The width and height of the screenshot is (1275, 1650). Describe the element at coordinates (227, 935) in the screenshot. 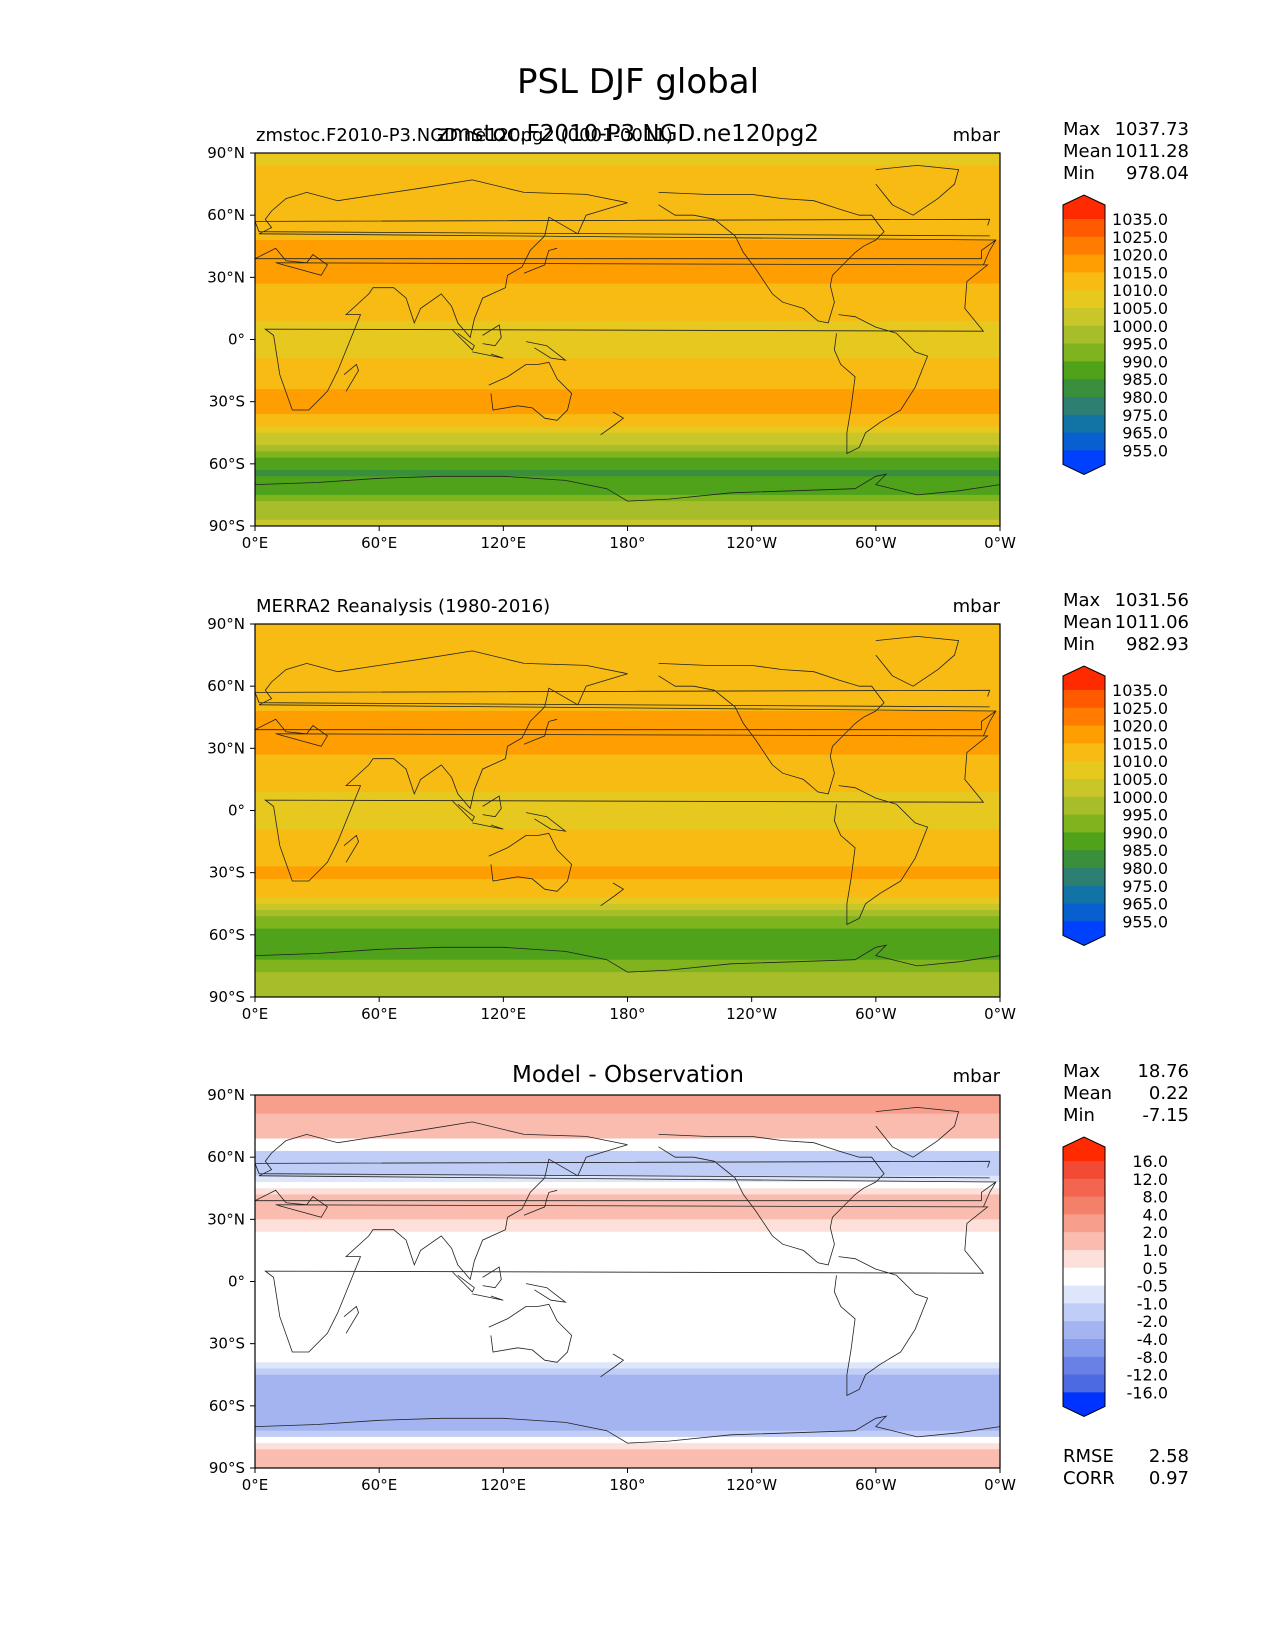

I see `y-tick-label: 60°S` at that location.